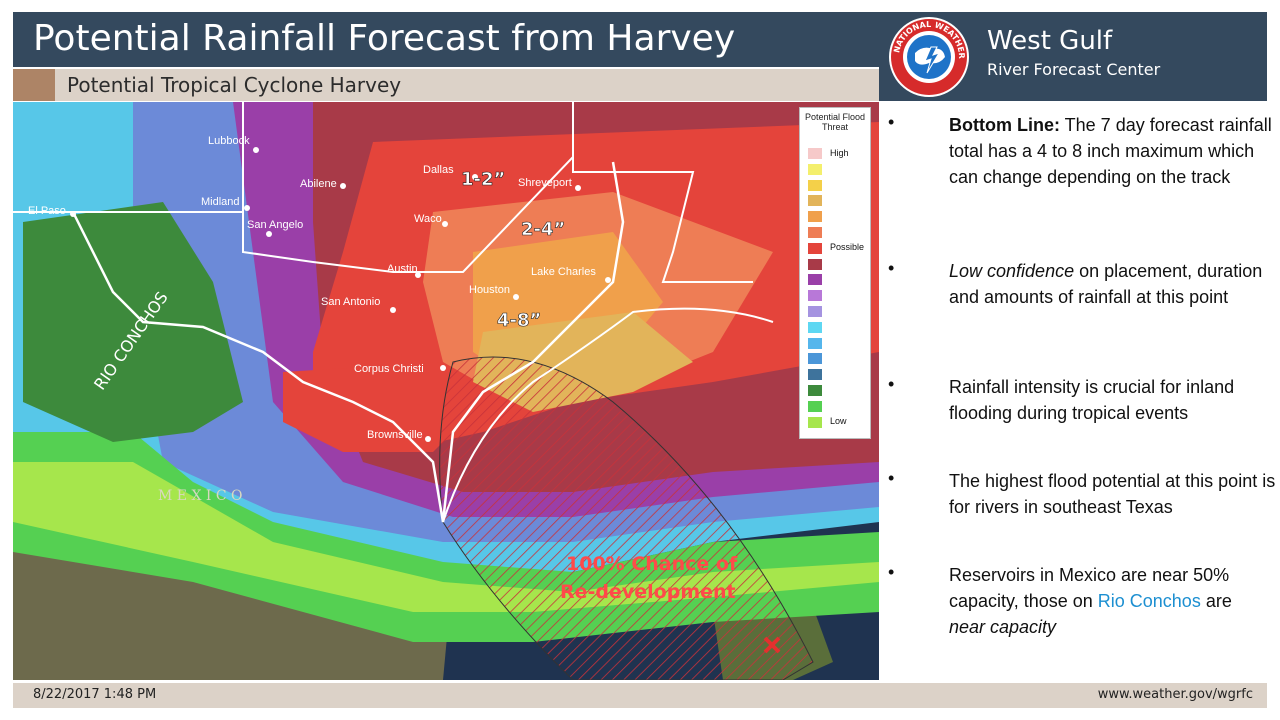  I want to click on city-san-antonio: San Antonio, so click(358, 304).